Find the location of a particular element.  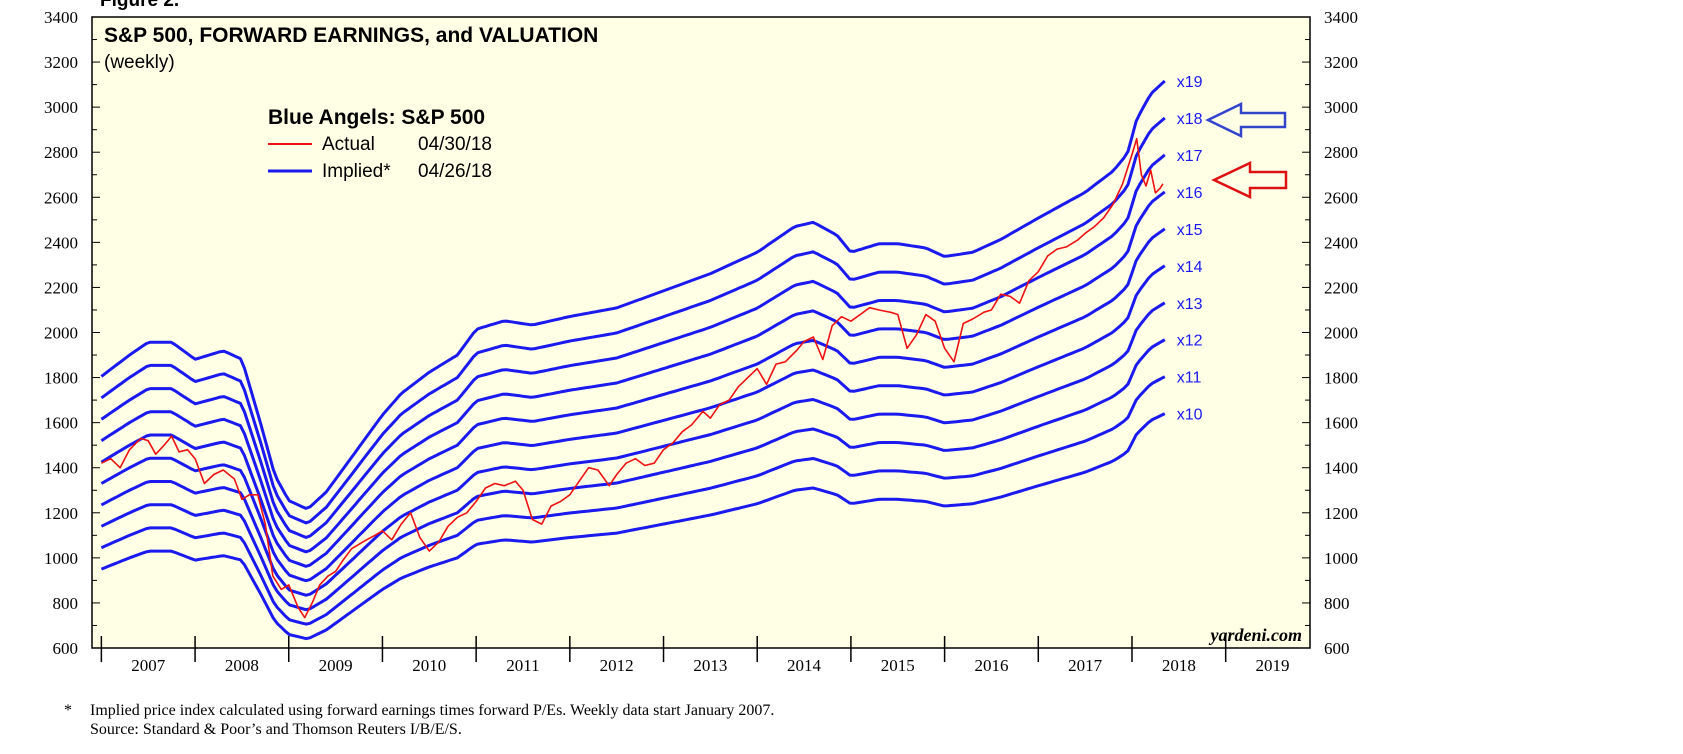

watermark: yardeni.com is located at coordinates (1256, 635).